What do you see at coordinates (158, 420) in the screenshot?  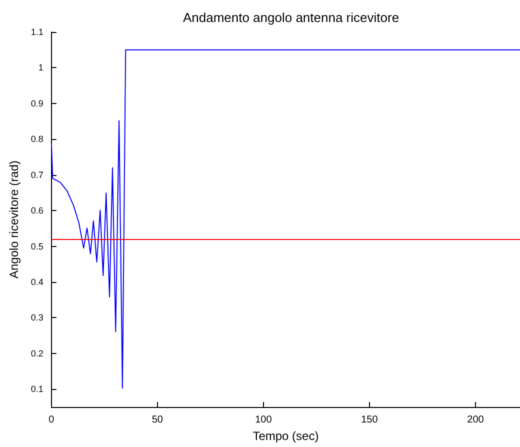 I see `x-tick-label: 50` at bounding box center [158, 420].